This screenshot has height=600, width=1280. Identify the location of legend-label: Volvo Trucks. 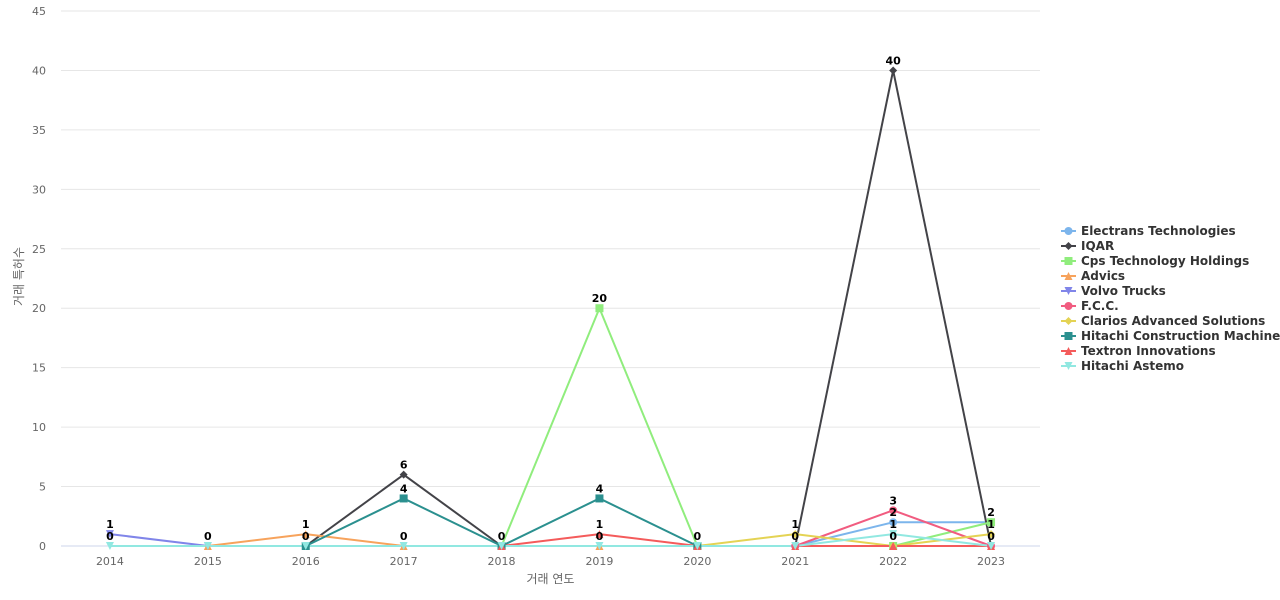
(1123, 291).